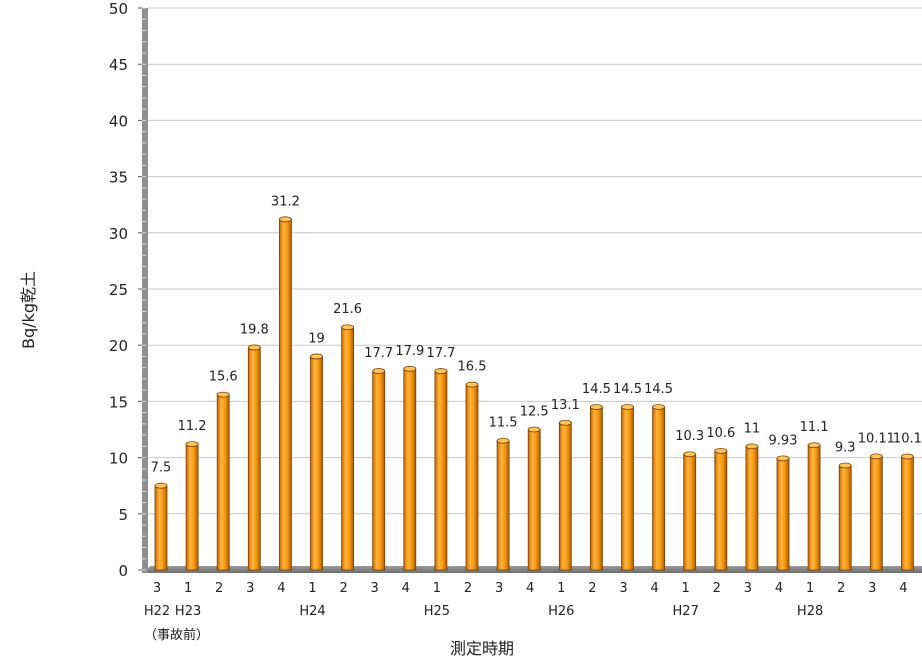  What do you see at coordinates (783, 440) in the screenshot?
I see `data-label: 9.93` at bounding box center [783, 440].